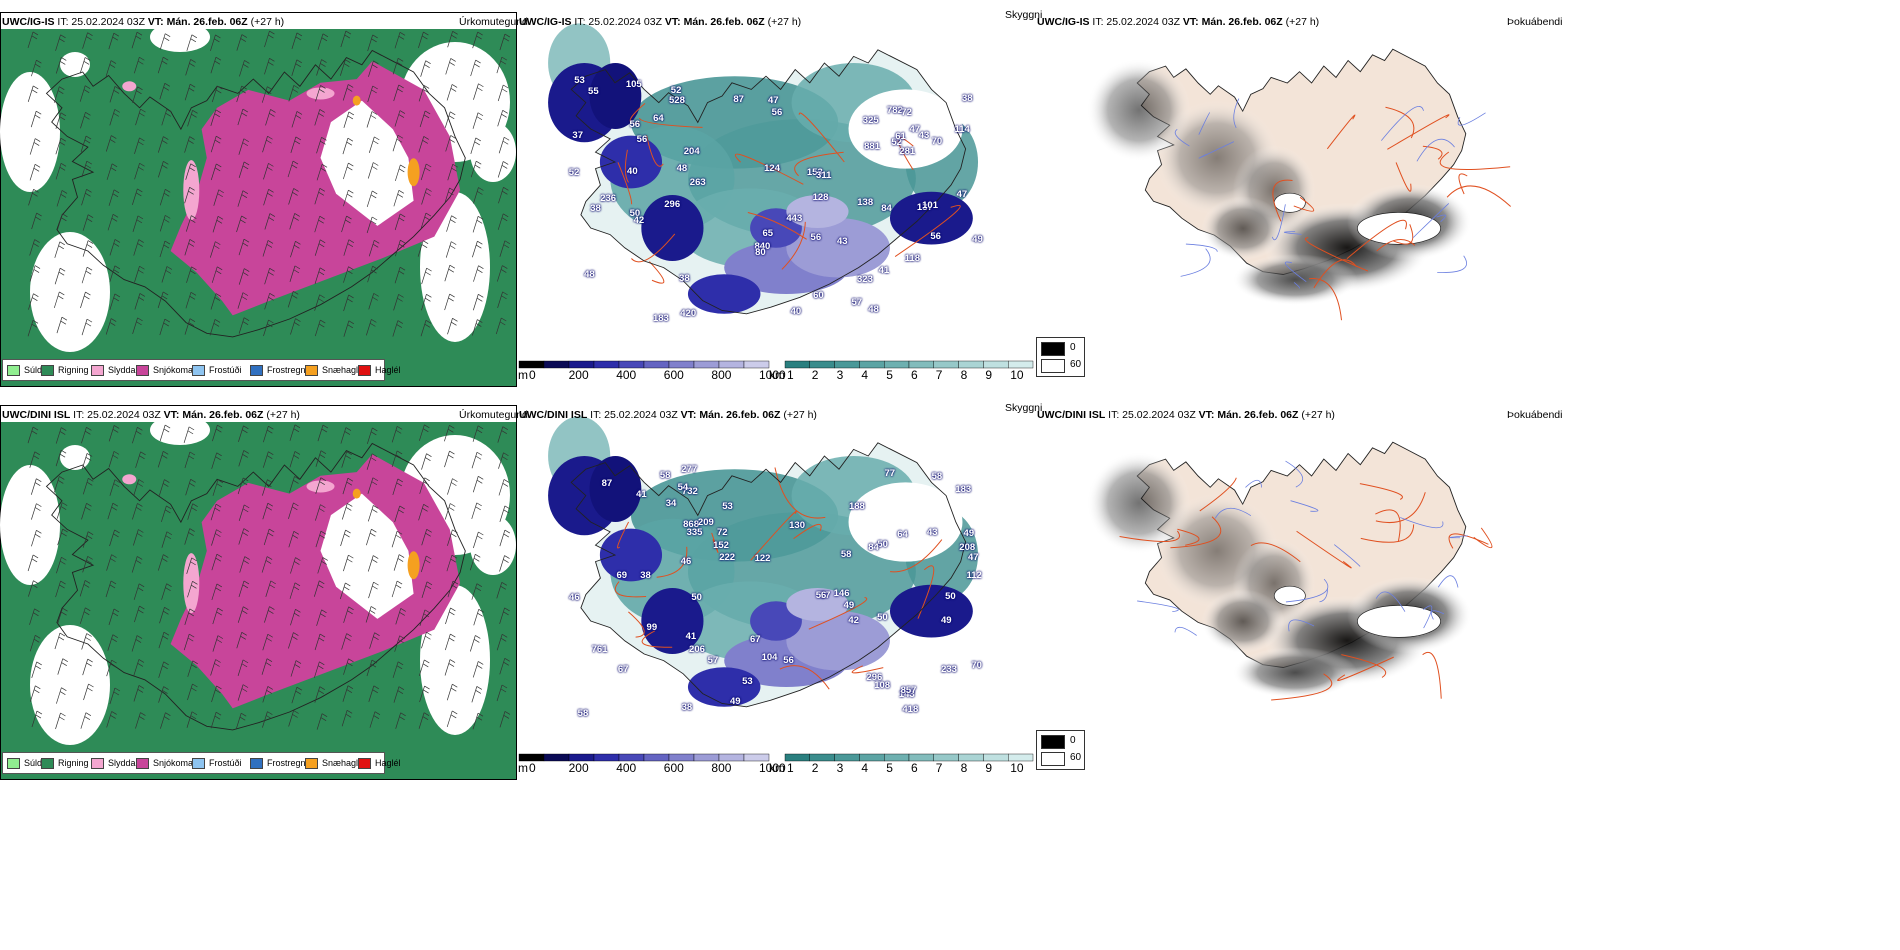  What do you see at coordinates (721, 546) in the screenshot?
I see `visibility-value-label: 152` at bounding box center [721, 546].